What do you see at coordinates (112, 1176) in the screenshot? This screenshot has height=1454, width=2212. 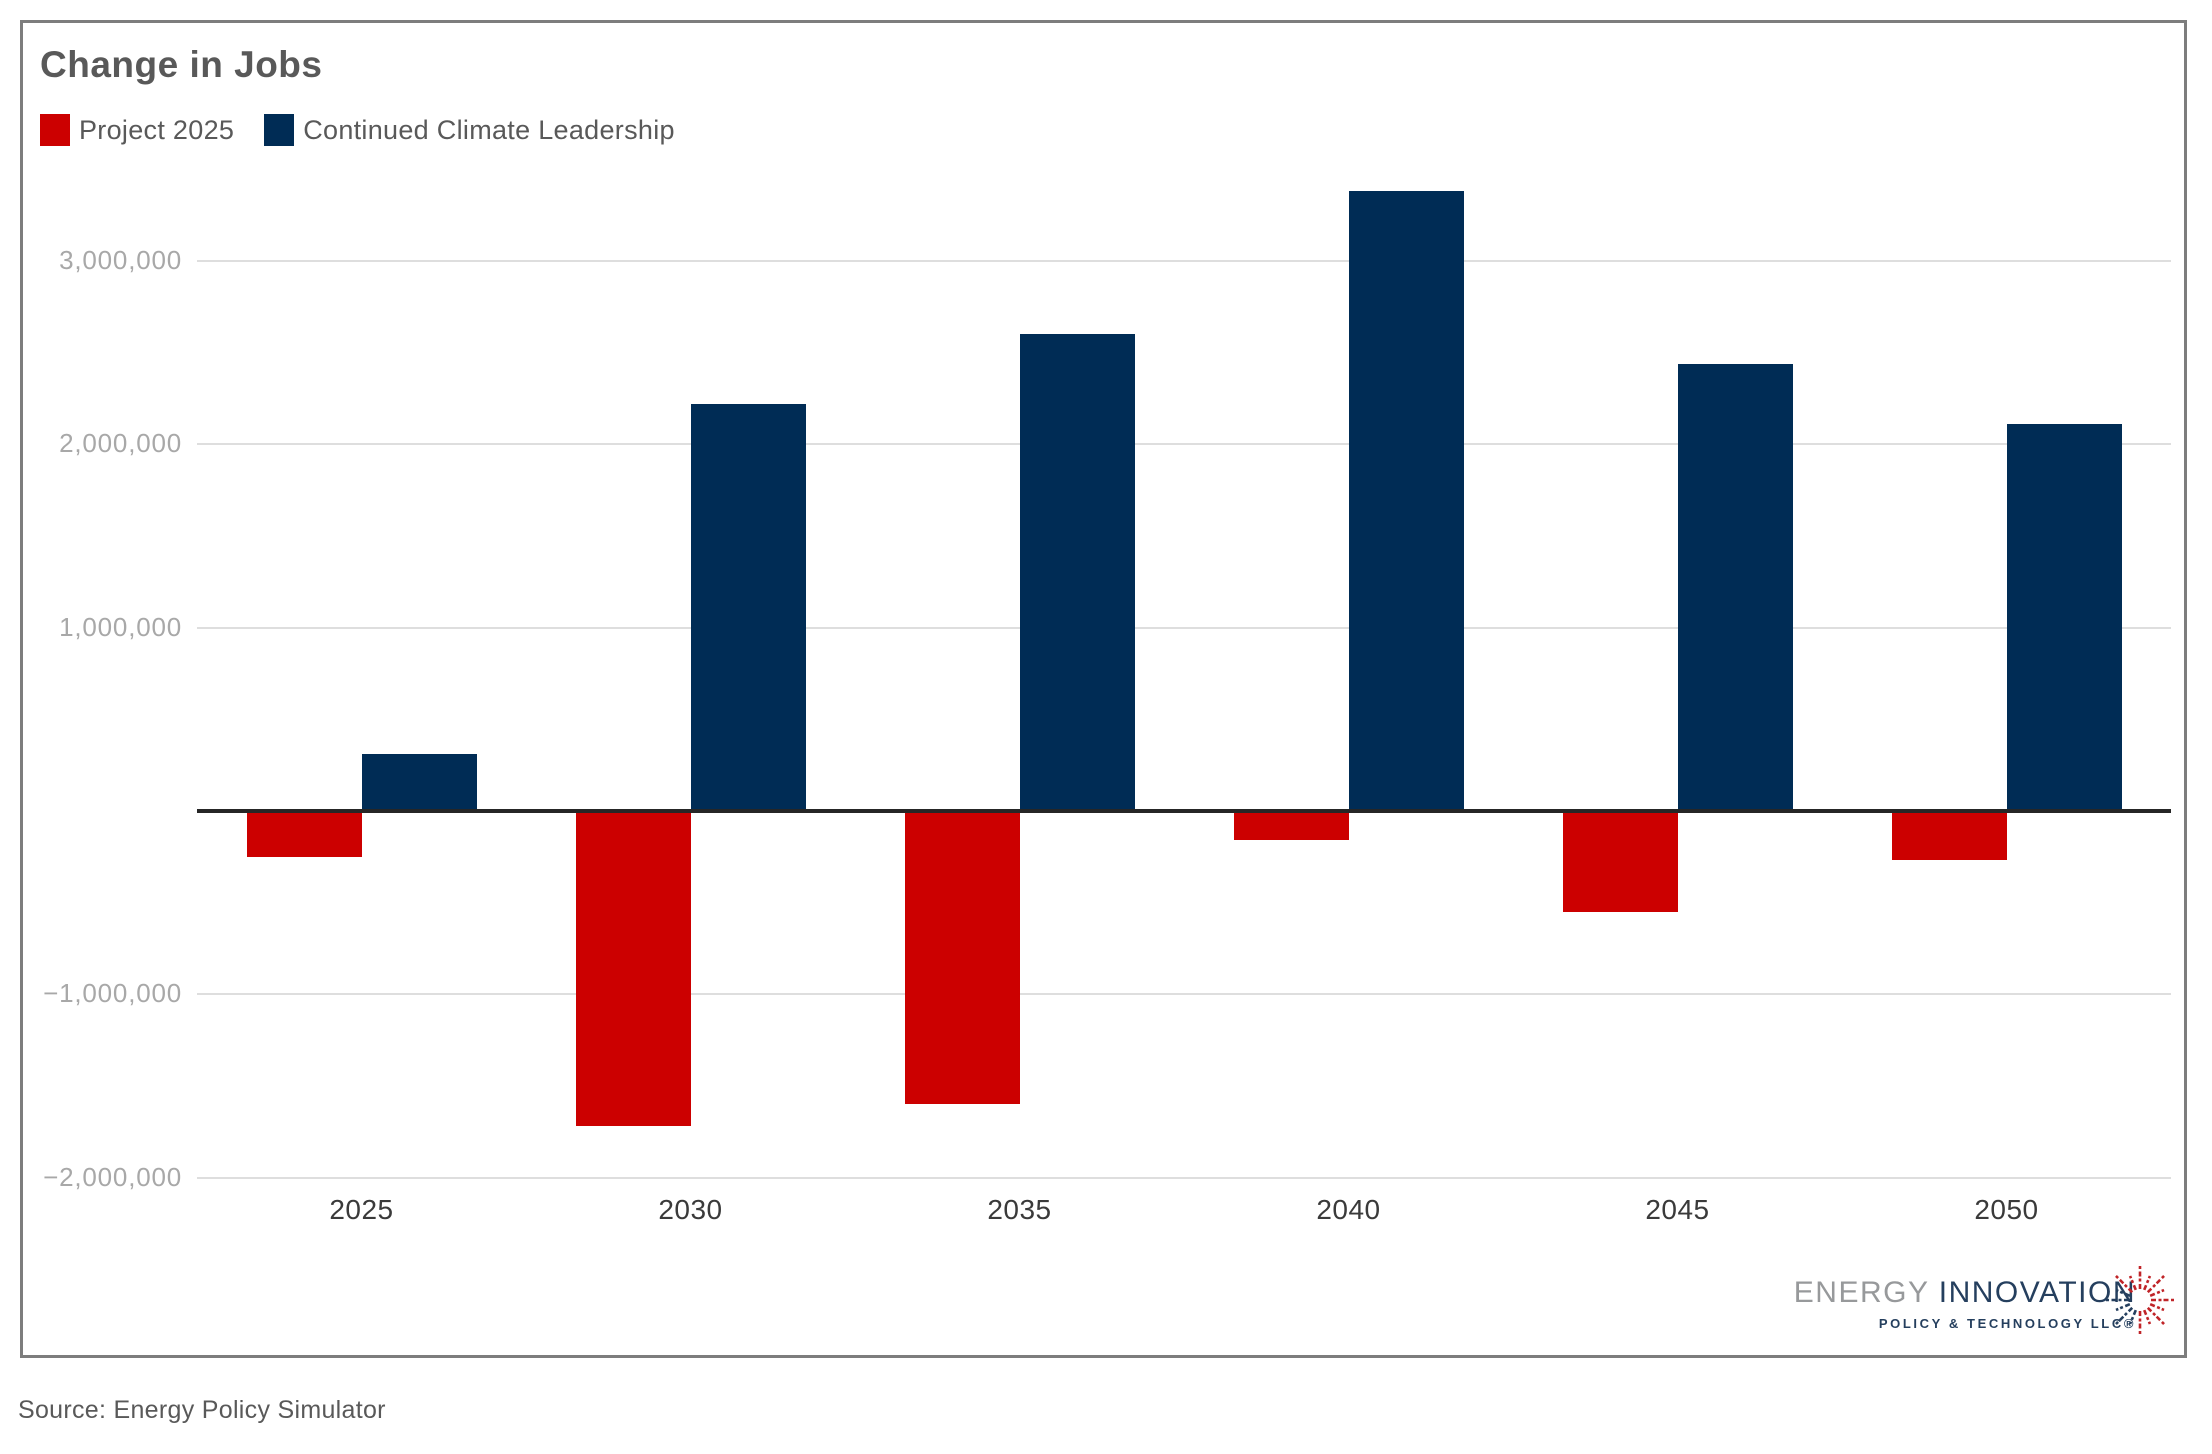 I see `y-axis-tick-label: −2,000,000` at bounding box center [112, 1176].